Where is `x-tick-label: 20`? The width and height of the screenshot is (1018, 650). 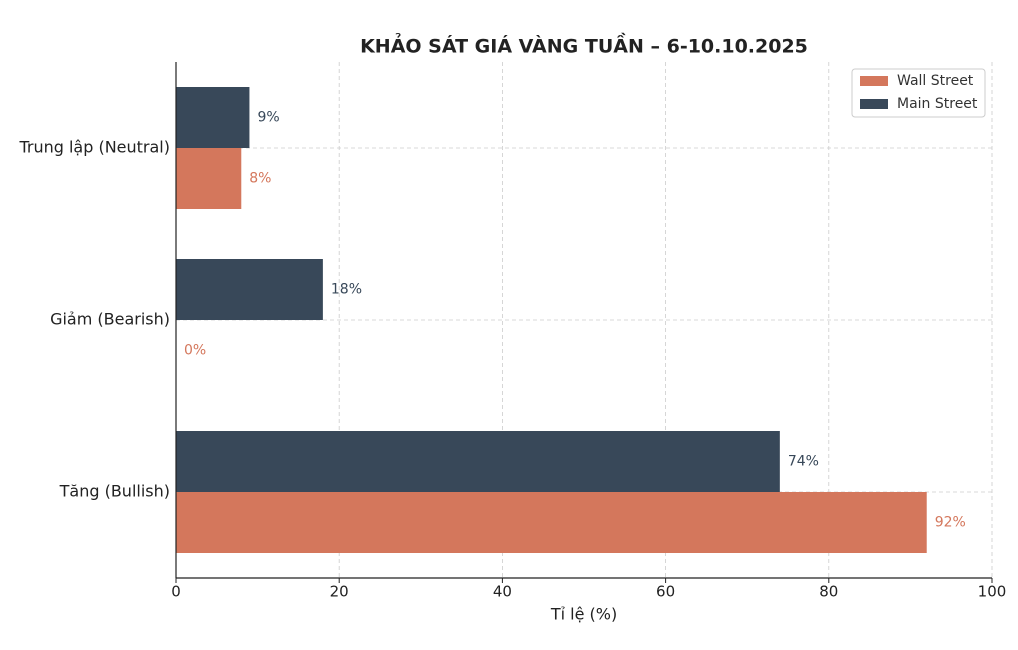 x-tick-label: 20 is located at coordinates (339, 592).